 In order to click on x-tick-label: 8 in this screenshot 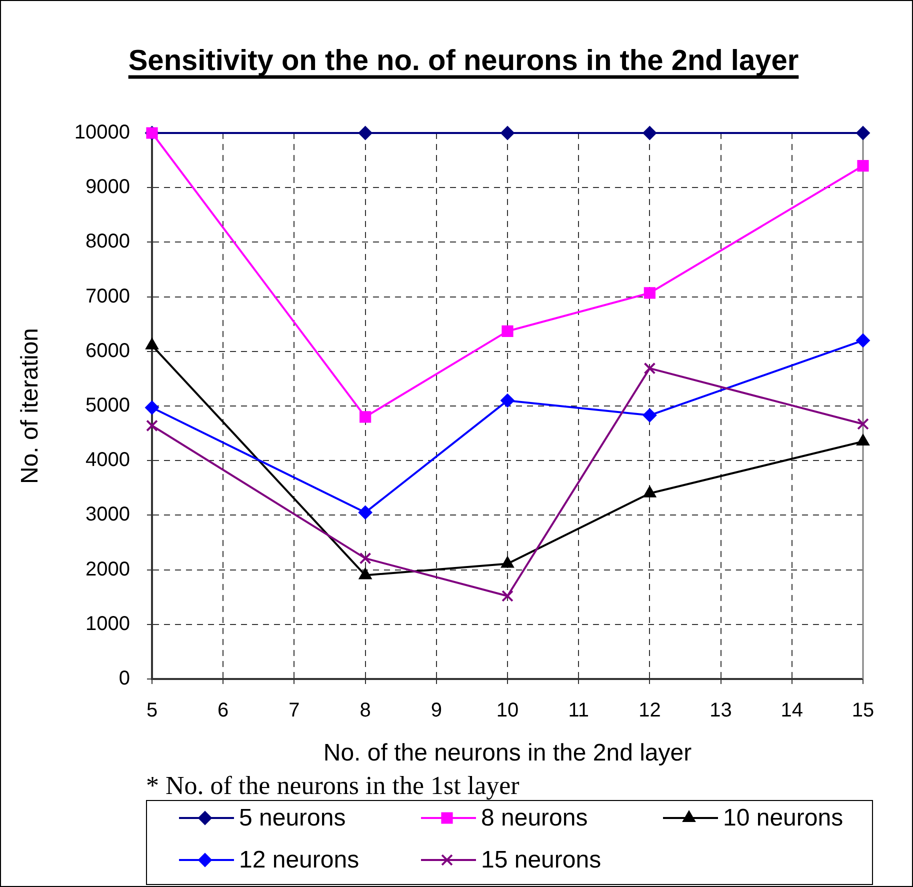, I will do `click(365, 711)`.